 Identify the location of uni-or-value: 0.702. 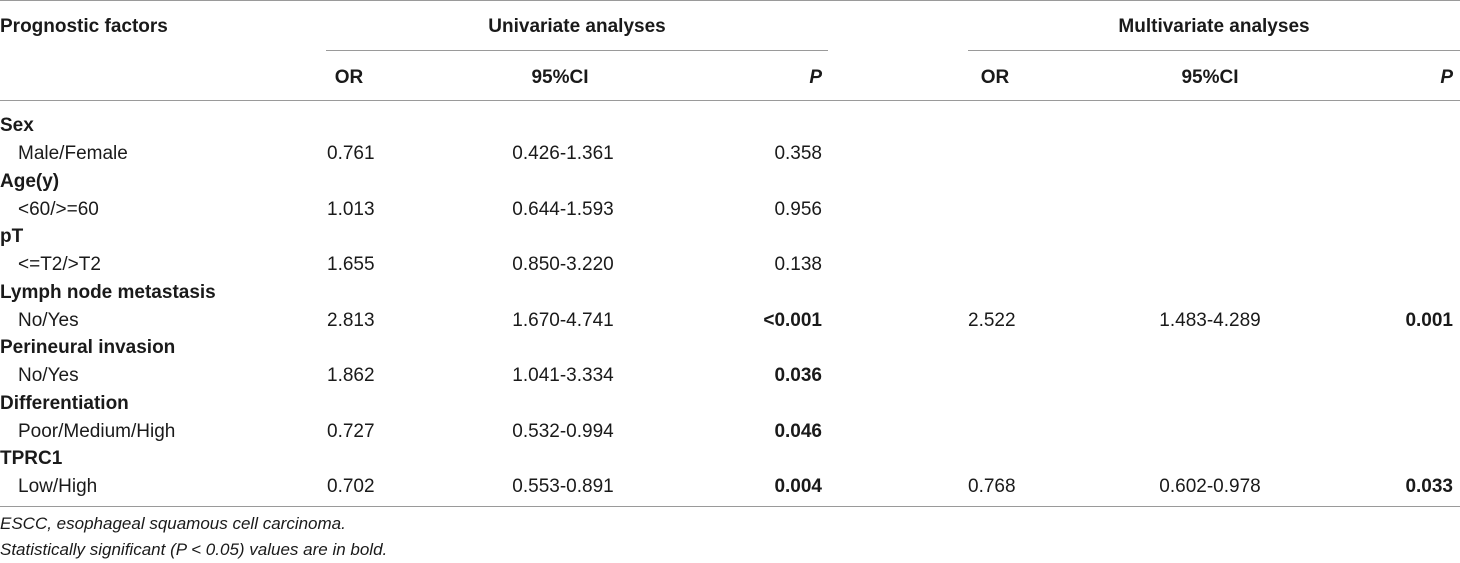
(351, 486).